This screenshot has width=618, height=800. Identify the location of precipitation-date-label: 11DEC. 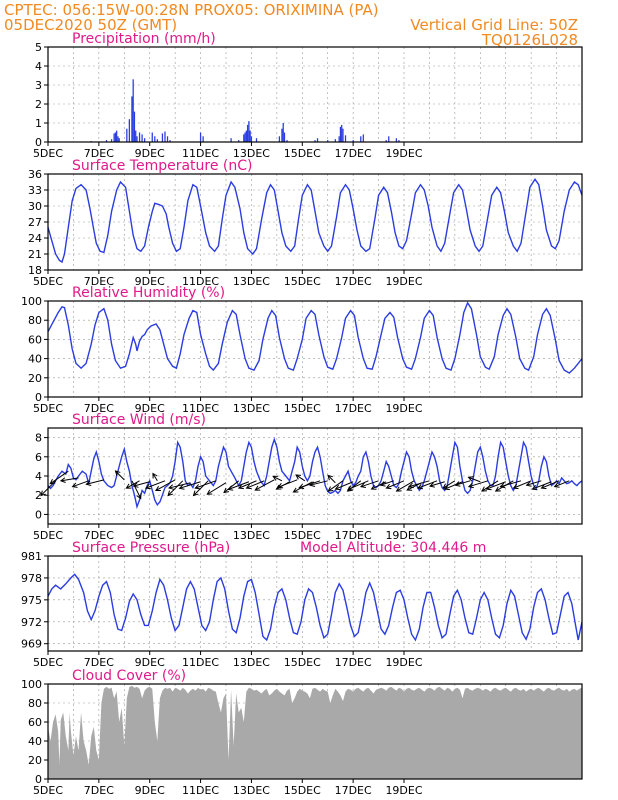
(200, 153).